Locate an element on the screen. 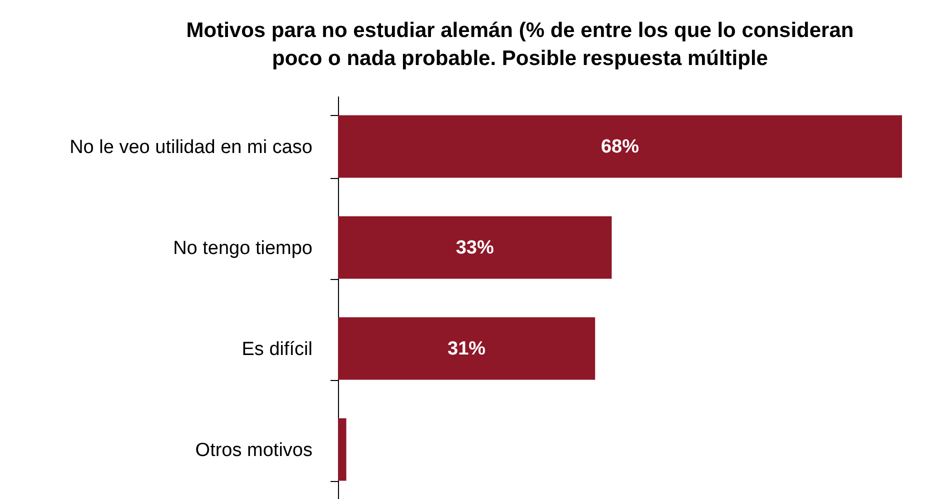  y-tick-label: Otros motivos is located at coordinates (253, 450).